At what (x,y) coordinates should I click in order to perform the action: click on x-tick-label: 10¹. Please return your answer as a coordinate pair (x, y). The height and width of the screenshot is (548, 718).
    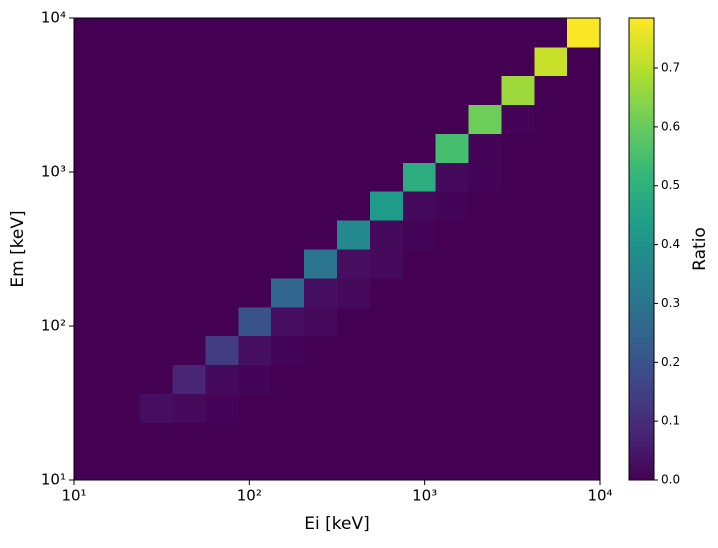
    Looking at the image, I should click on (73, 496).